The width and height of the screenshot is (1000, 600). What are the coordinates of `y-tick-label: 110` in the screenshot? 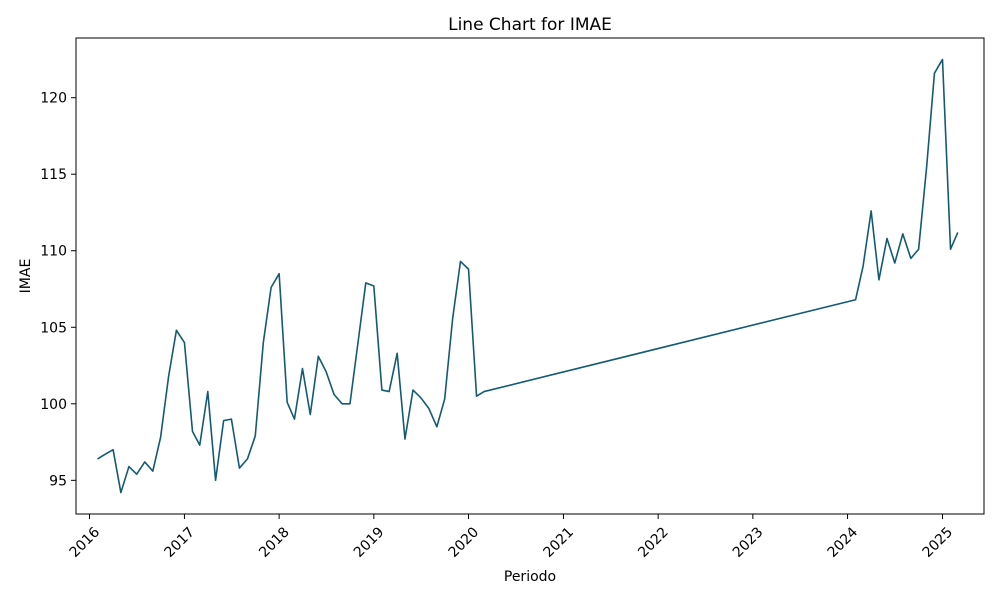 It's located at (53, 252).